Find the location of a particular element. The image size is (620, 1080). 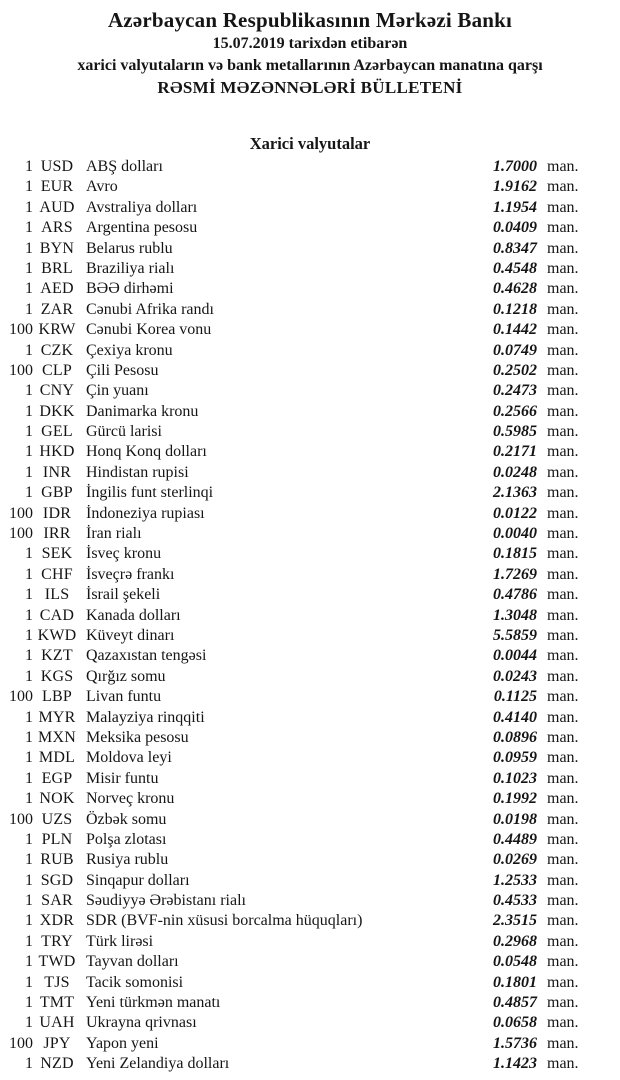

currency-name-cell: Tacik somonisi is located at coordinates (135, 982).